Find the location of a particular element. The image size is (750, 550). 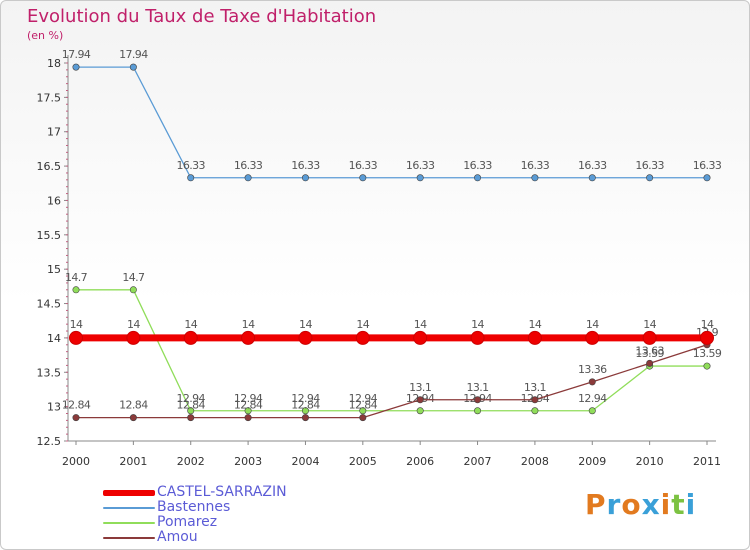

y-tick-label: 18 is located at coordinates (54, 63).